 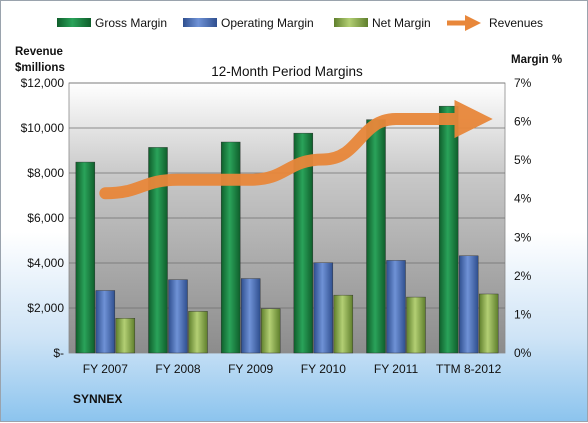 I want to click on legend-swatch-net, so click(x=351, y=22).